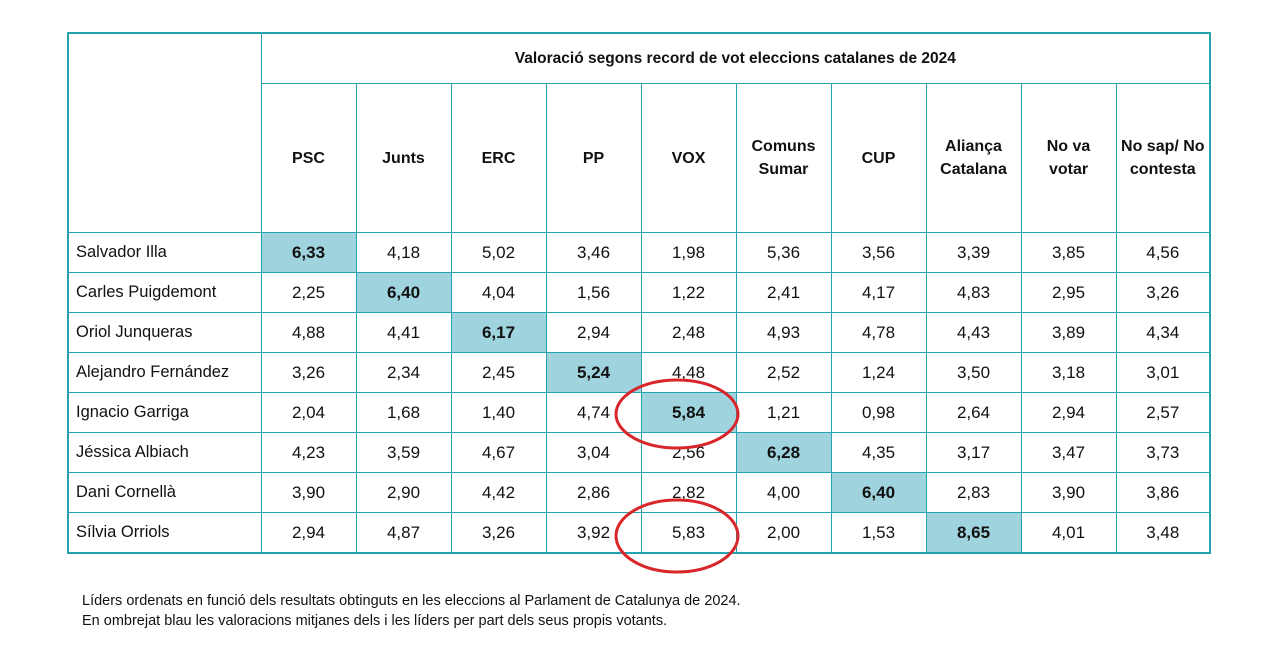 This screenshot has width=1280, height=665. I want to click on rating-cell: 3,85, so click(1068, 252).